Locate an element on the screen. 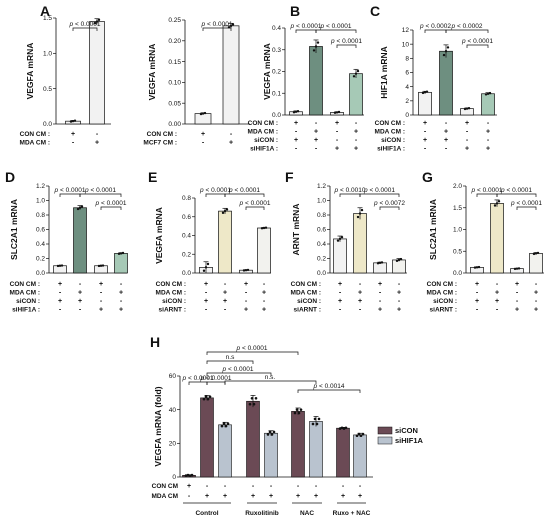 The image size is (550, 524). y-tick-label: 0.1 is located at coordinates (276, 93).